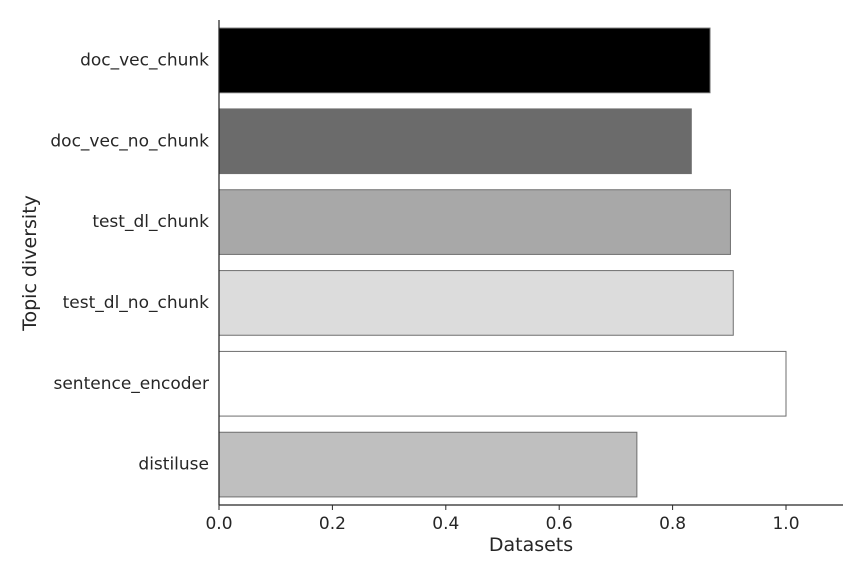 This screenshot has width=864, height=576. Describe the element at coordinates (474, 222) in the screenshot. I see `bar-test_dl_chunk` at that location.